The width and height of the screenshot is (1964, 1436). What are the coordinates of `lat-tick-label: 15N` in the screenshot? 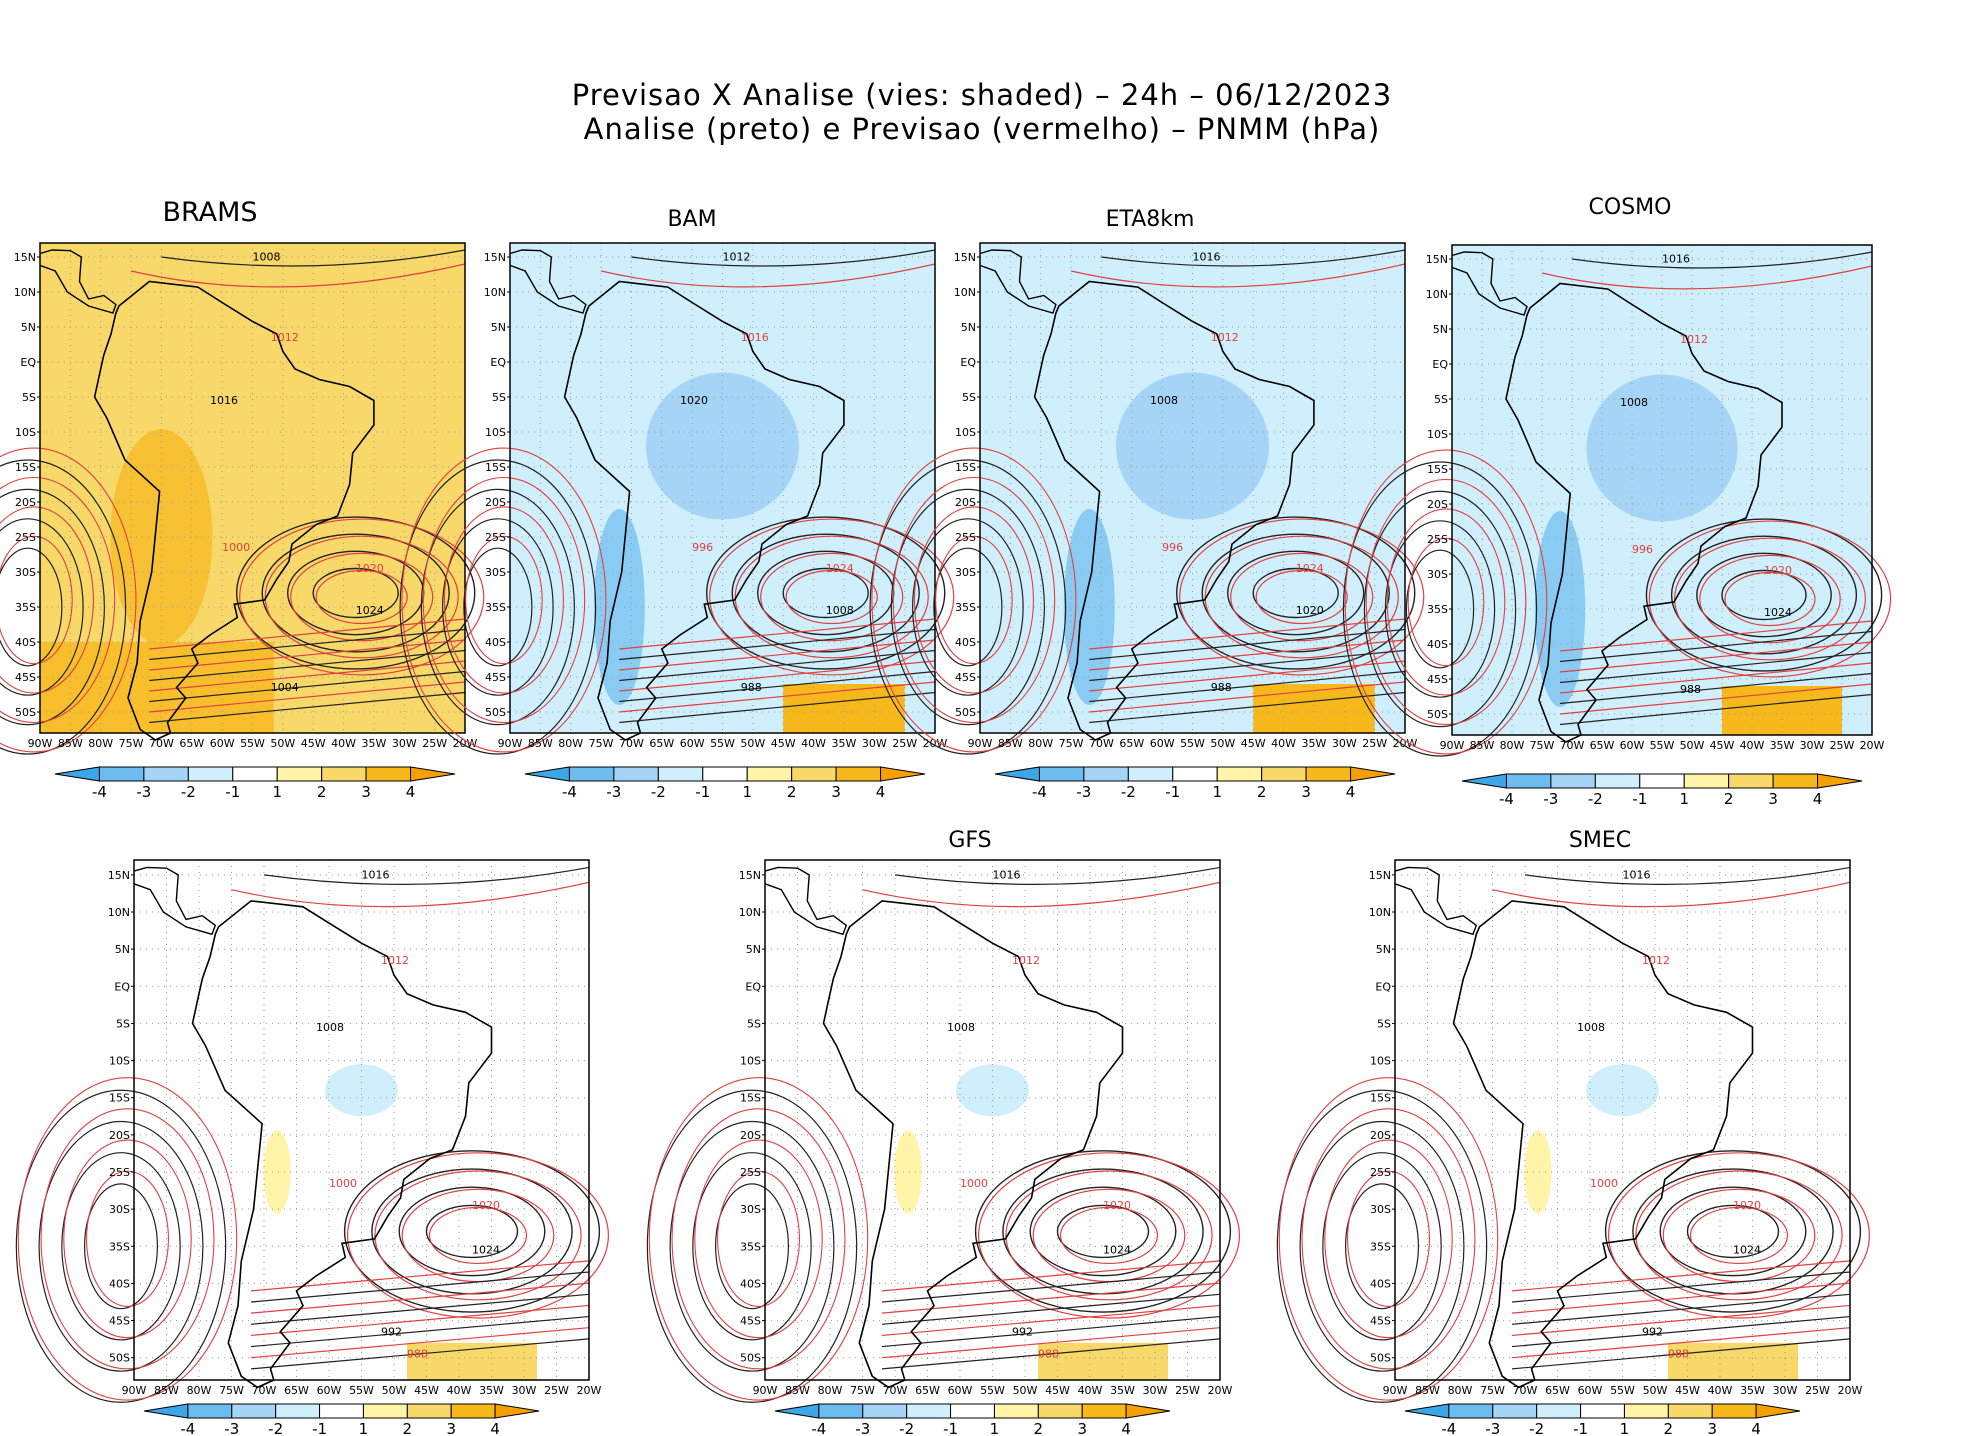 It's located at (119, 875).